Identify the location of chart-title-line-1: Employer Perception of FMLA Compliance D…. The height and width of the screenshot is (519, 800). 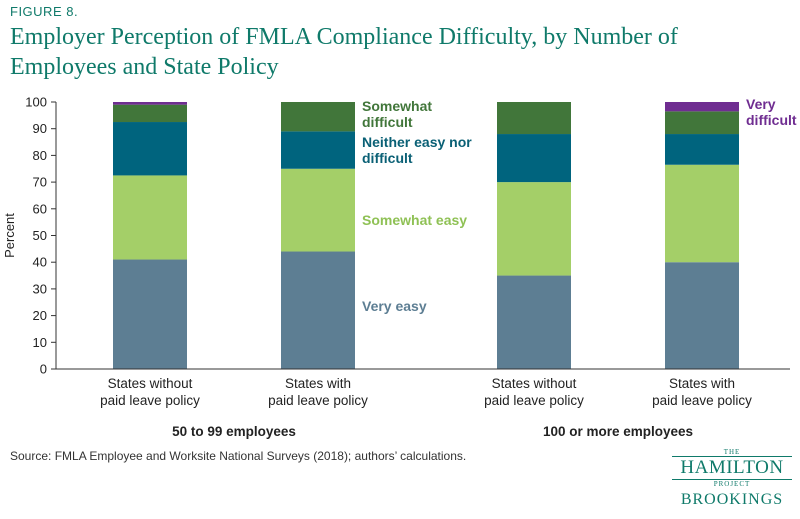
(344, 37).